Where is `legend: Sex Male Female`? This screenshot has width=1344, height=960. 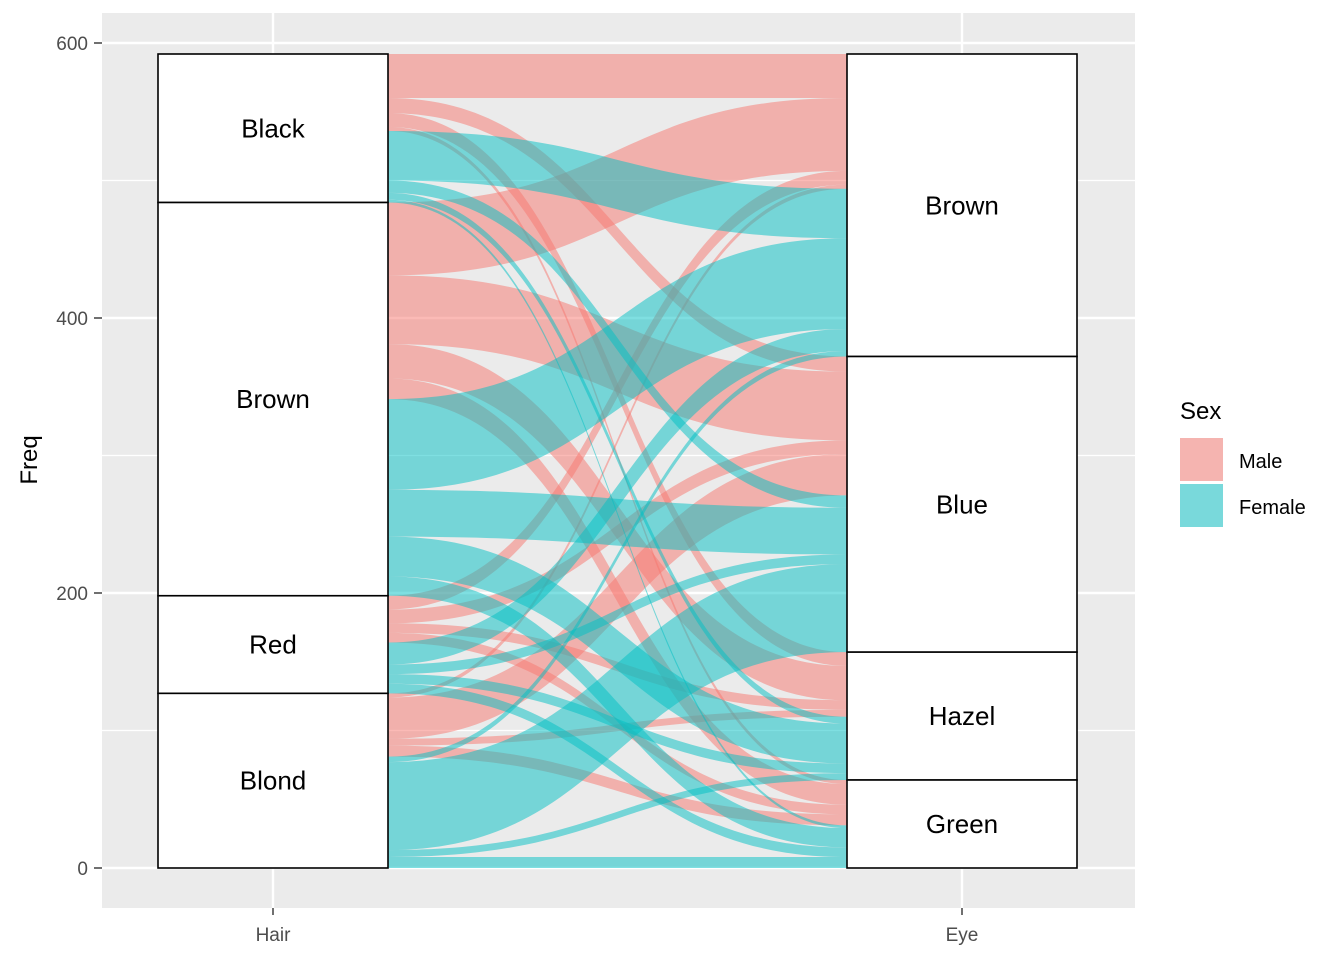 legend: Sex Male Female is located at coordinates (1243, 462).